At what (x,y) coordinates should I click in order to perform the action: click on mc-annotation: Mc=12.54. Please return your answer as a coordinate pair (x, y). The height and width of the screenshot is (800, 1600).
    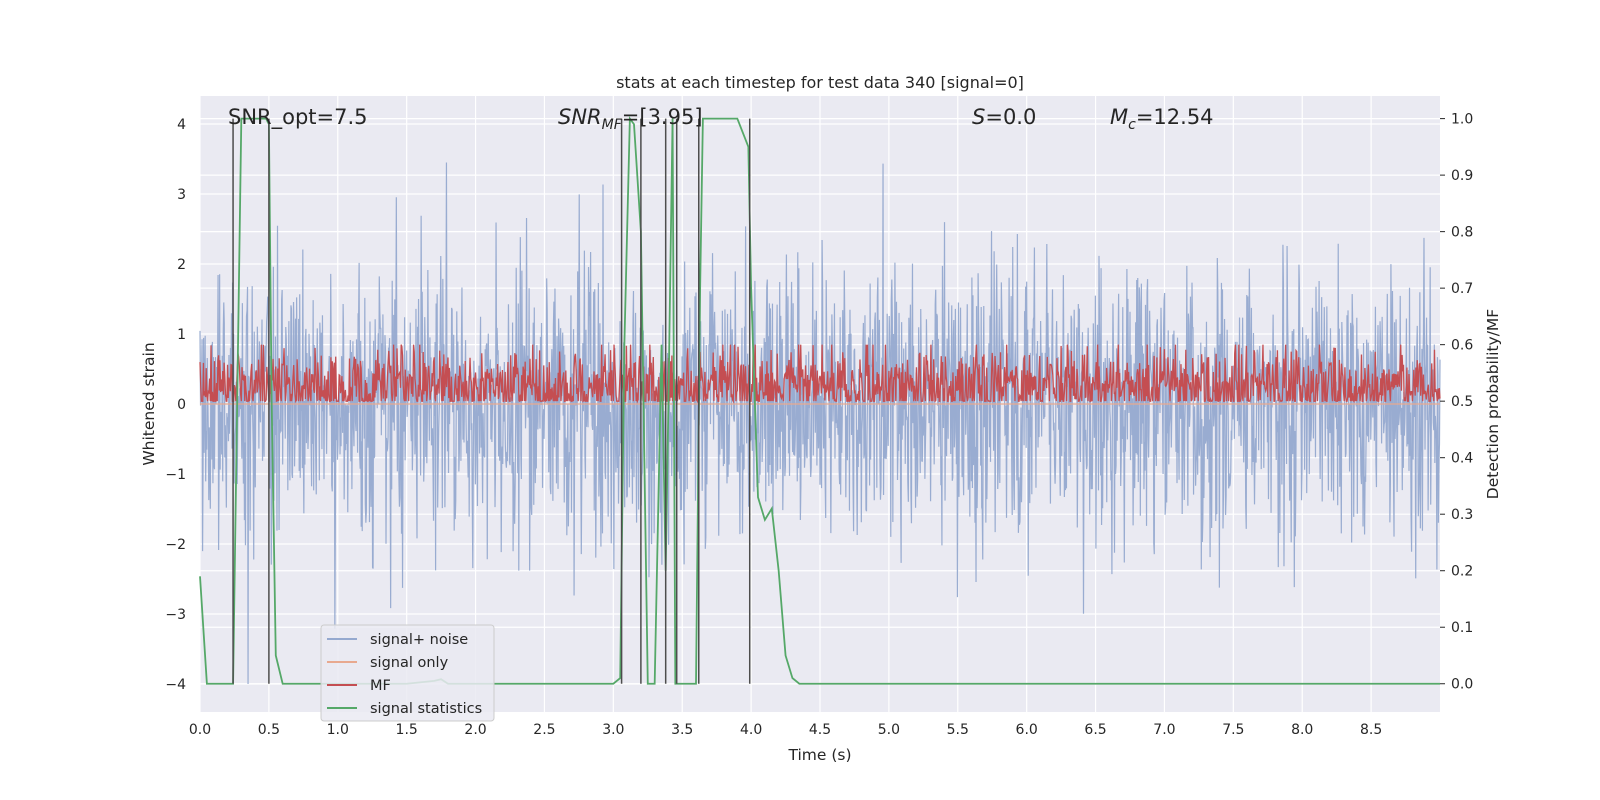
    Looking at the image, I should click on (1162, 119).